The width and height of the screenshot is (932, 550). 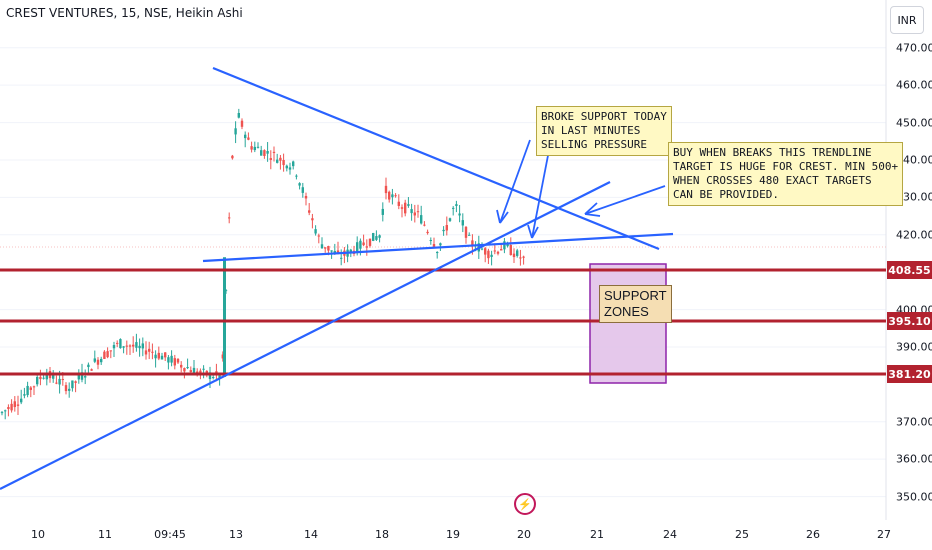 What do you see at coordinates (170, 534) in the screenshot?
I see `x-tick-label: 09:45` at bounding box center [170, 534].